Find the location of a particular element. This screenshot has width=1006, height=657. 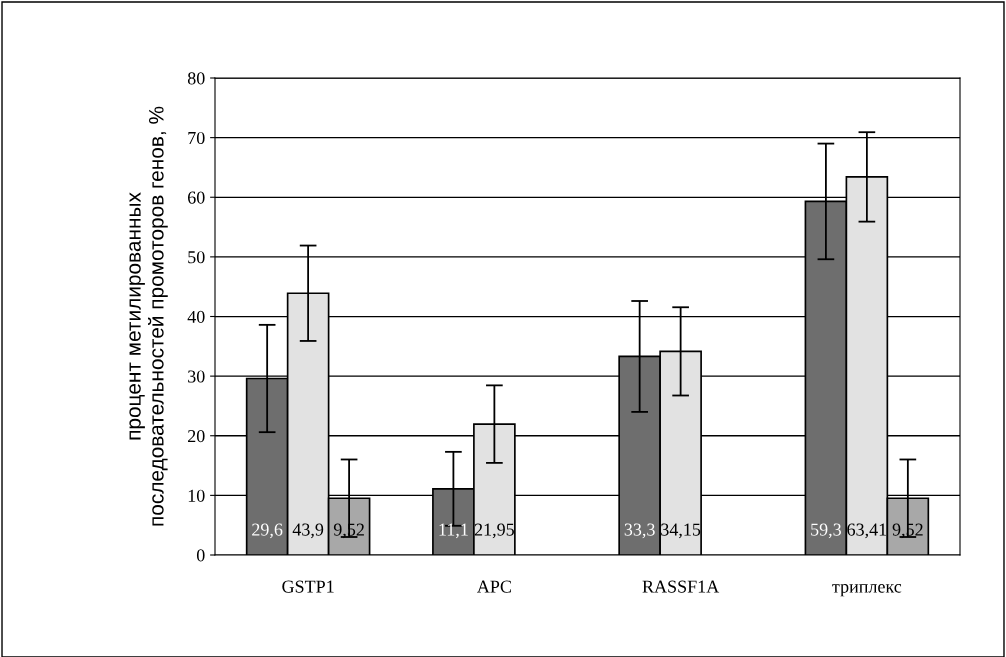

y-tick-label: 40 is located at coordinates (196, 316).